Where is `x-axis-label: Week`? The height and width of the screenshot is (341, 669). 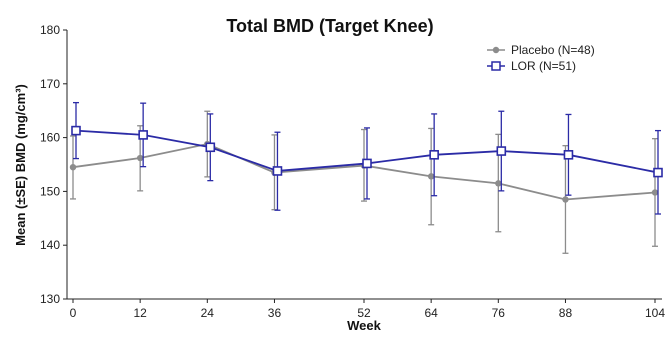
x-axis-label: Week is located at coordinates (364, 325).